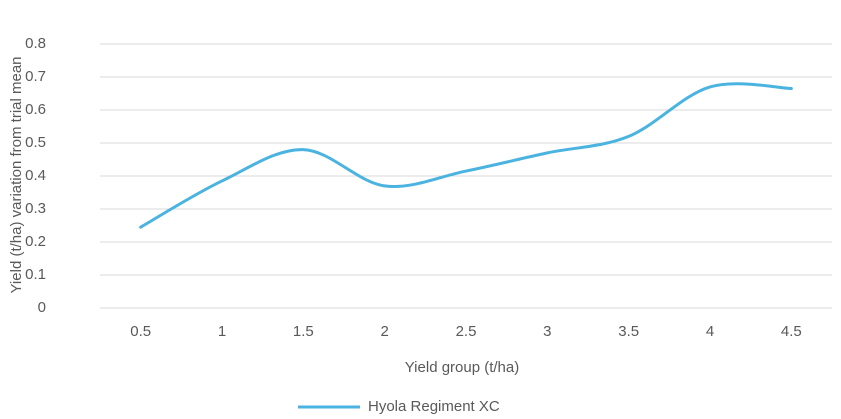 Image resolution: width=841 pixels, height=419 pixels. I want to click on x-tick-label: 2.5, so click(466, 331).